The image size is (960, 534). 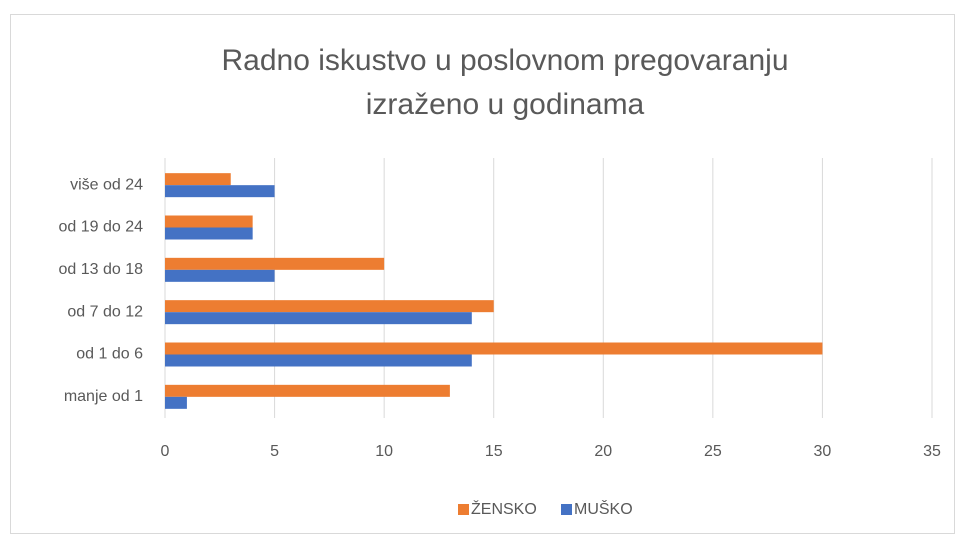 I want to click on chart-title: Radno iskustvo u poslovnom pregovaranju, so click(x=505, y=60).